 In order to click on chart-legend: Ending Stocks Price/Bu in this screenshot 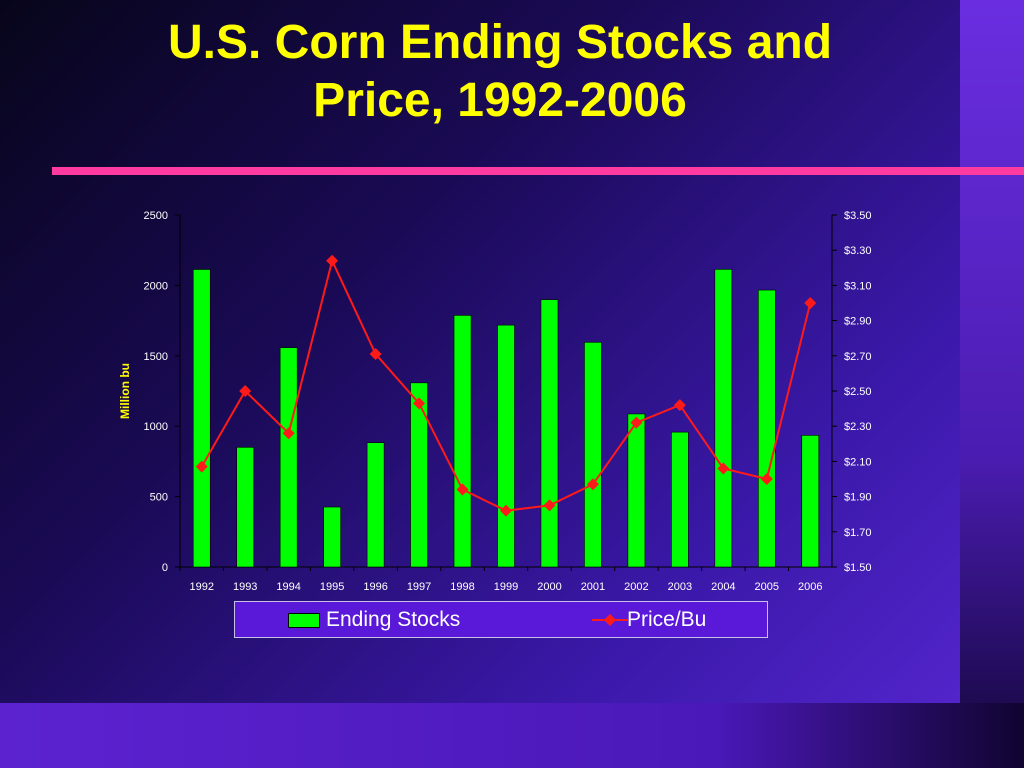, I will do `click(501, 619)`.